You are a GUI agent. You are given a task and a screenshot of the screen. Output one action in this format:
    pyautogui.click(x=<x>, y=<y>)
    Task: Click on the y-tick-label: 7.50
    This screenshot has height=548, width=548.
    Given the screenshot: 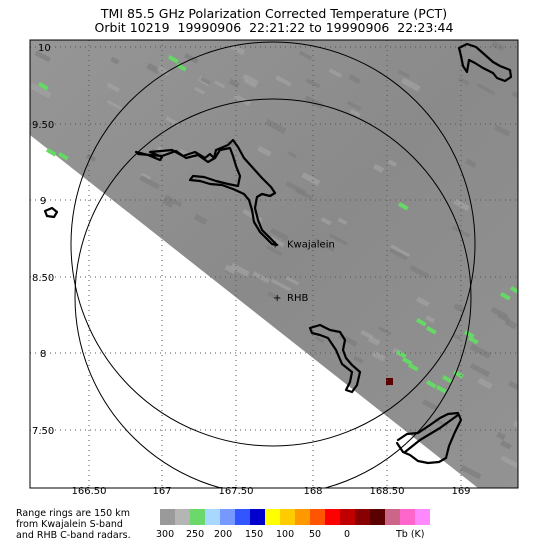 What is the action you would take?
    pyautogui.click(x=43, y=431)
    